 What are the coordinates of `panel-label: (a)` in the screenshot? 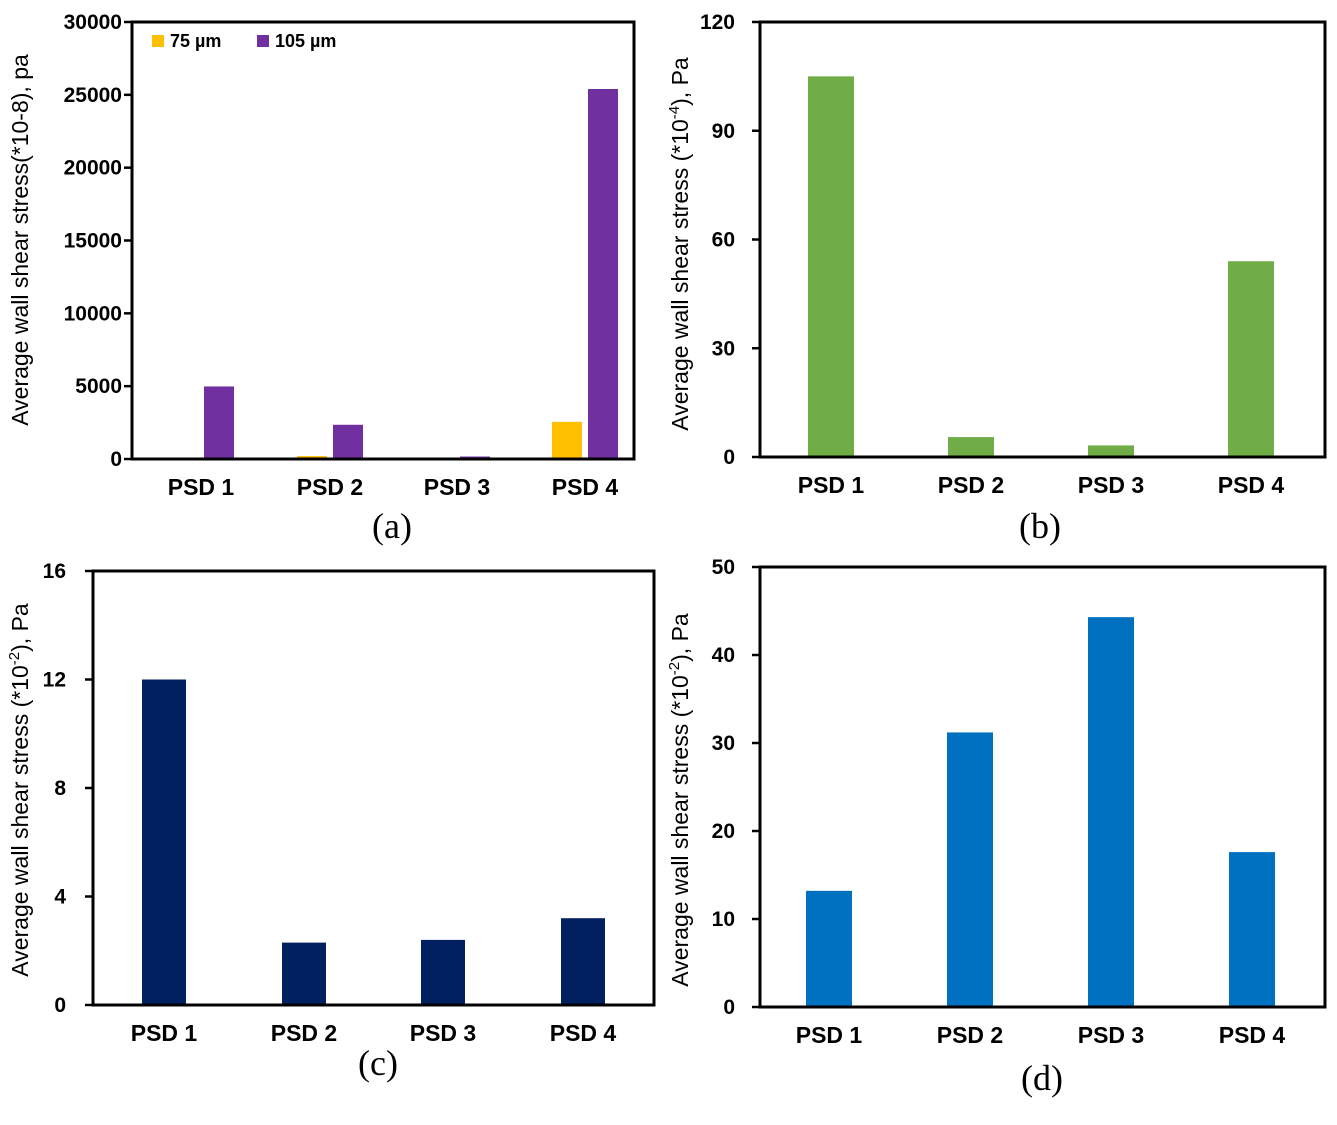 It's located at (392, 526).